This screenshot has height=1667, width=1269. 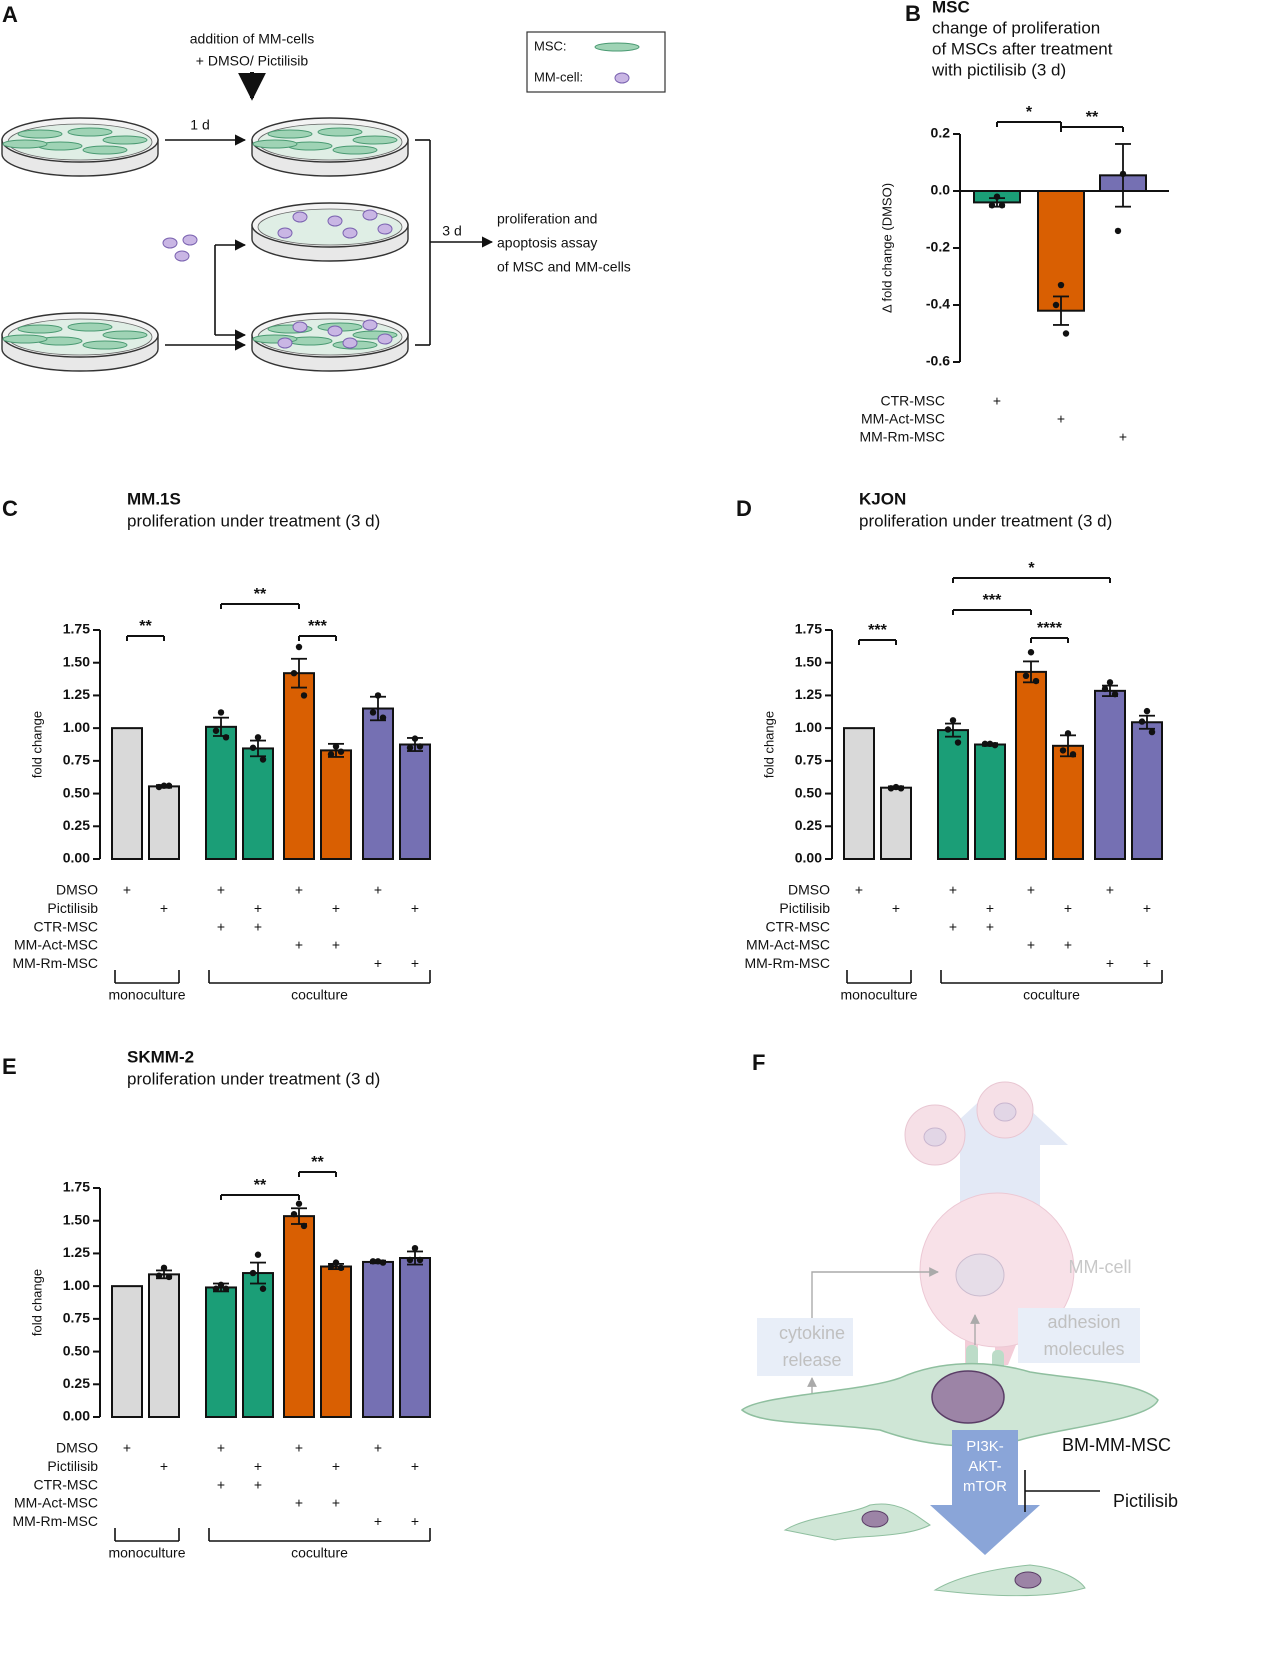 What do you see at coordinates (252, 39) in the screenshot?
I see `step-text: addition of MM-cells` at bounding box center [252, 39].